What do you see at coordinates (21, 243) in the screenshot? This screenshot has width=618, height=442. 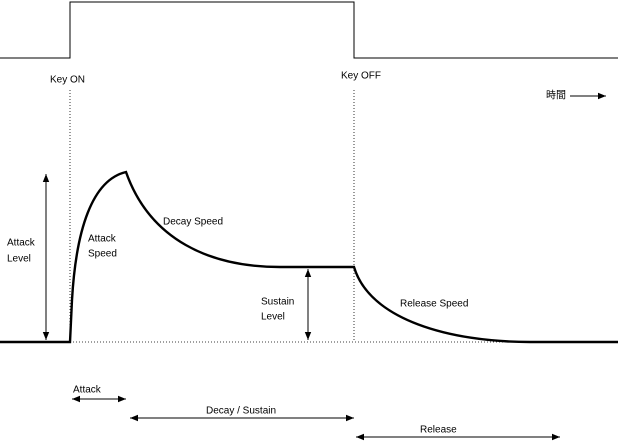 I see `attack-level-label: Attack` at bounding box center [21, 243].